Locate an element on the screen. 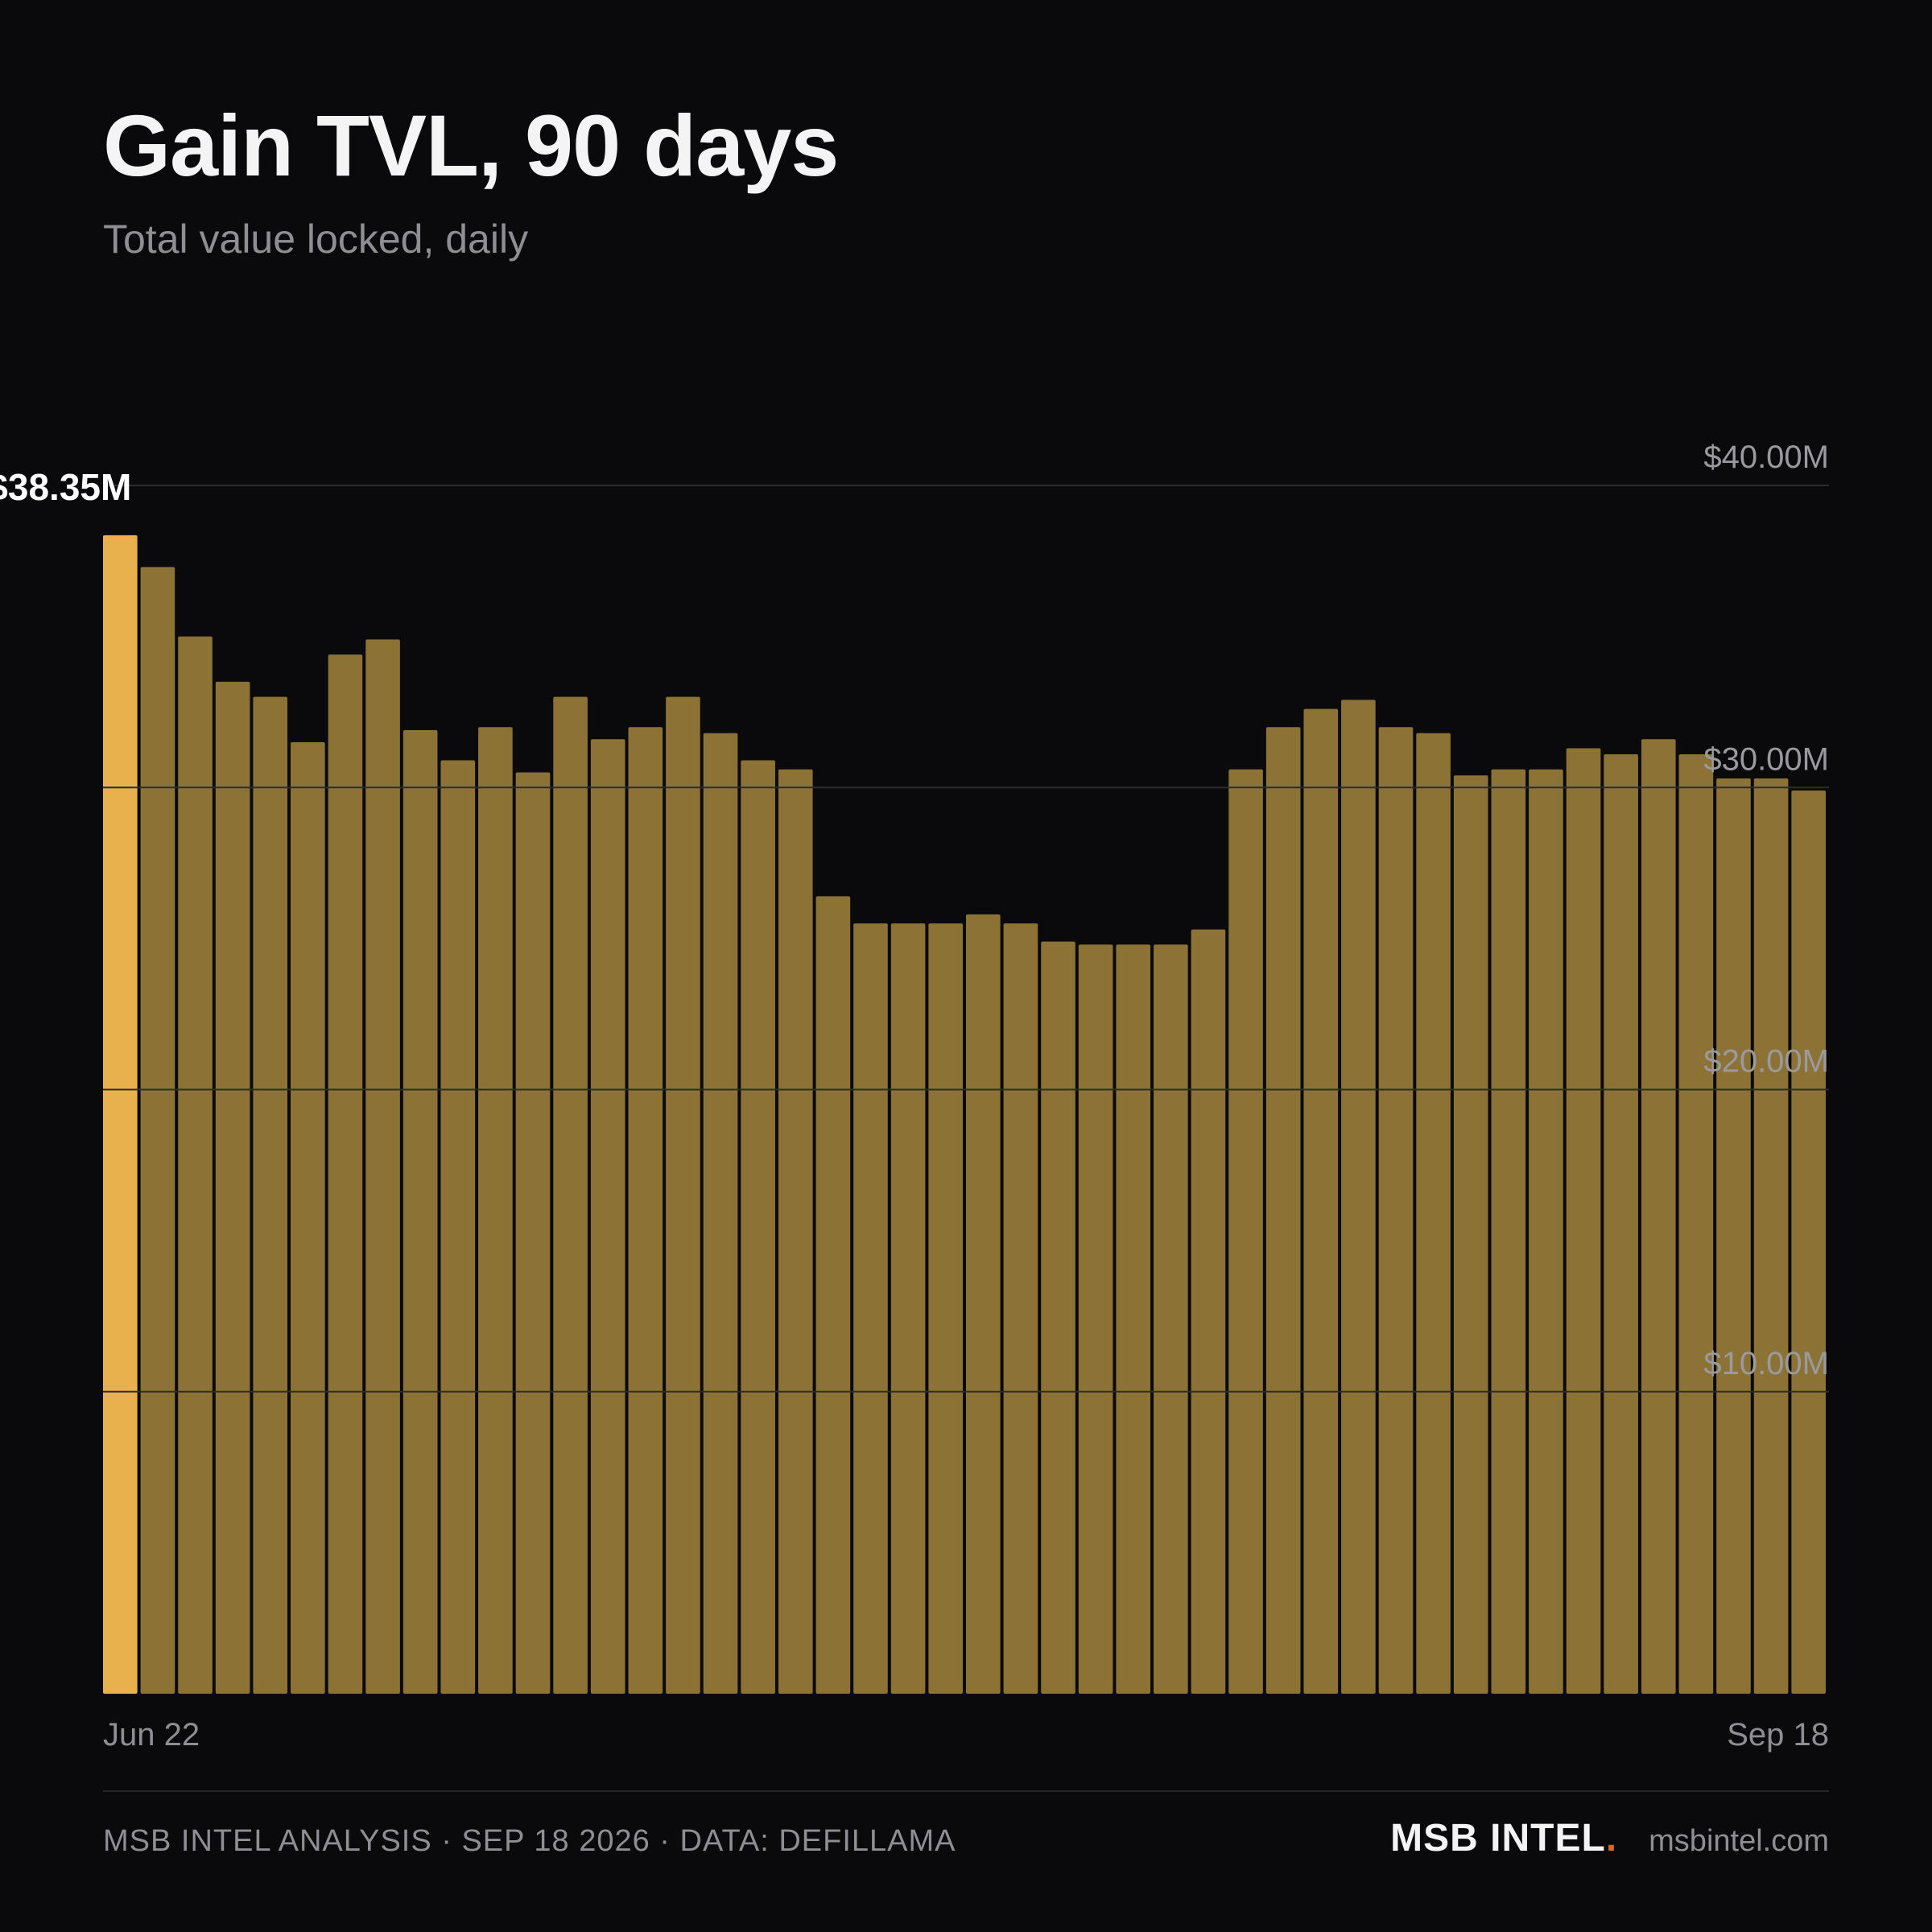 The height and width of the screenshot is (1932, 1932). highlight-value-label: $38.35M is located at coordinates (65, 487).